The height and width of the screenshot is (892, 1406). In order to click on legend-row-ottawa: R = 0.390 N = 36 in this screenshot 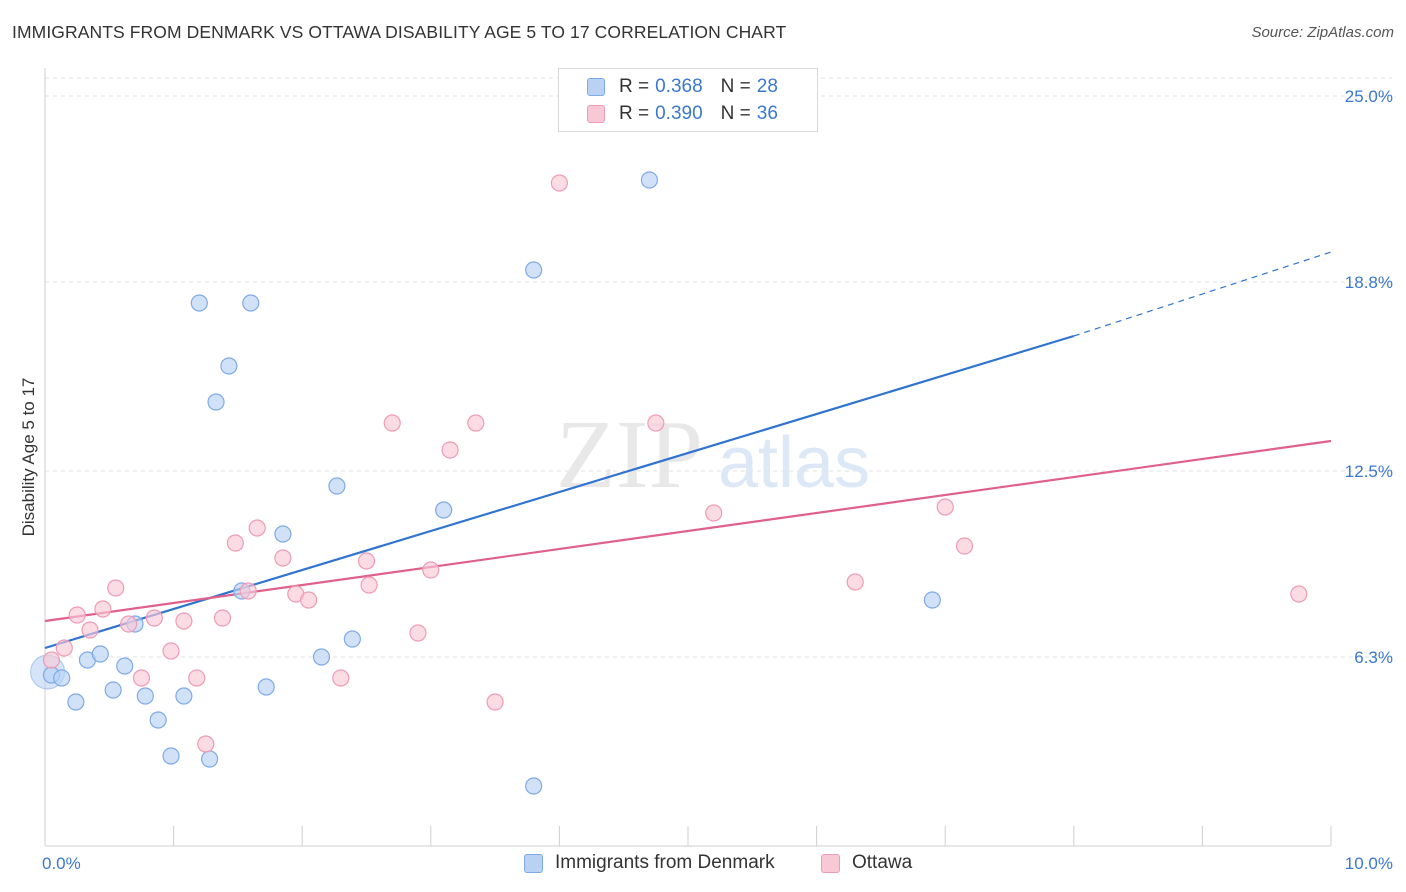, I will do `click(682, 114)`.